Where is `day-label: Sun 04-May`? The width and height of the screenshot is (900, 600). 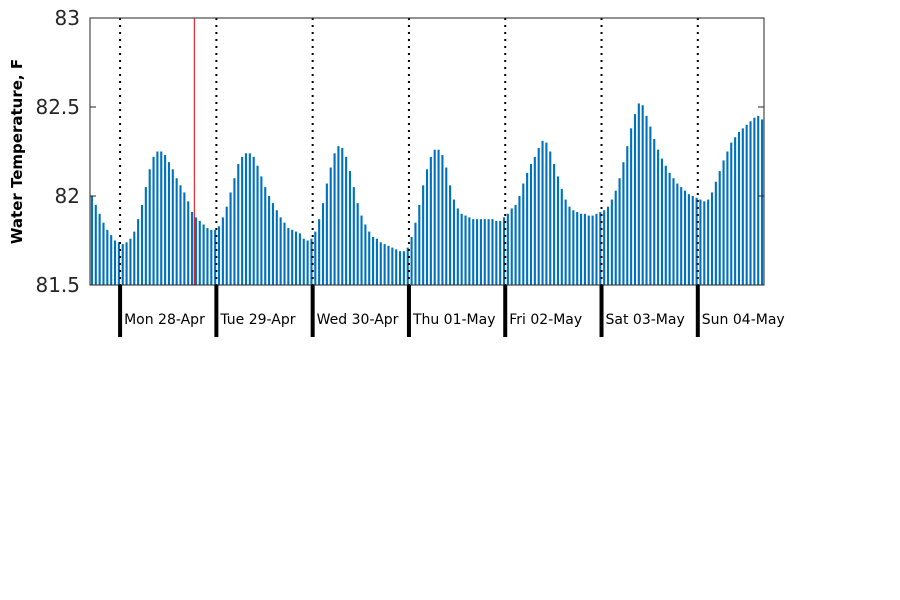
day-label: Sun 04-May is located at coordinates (743, 320).